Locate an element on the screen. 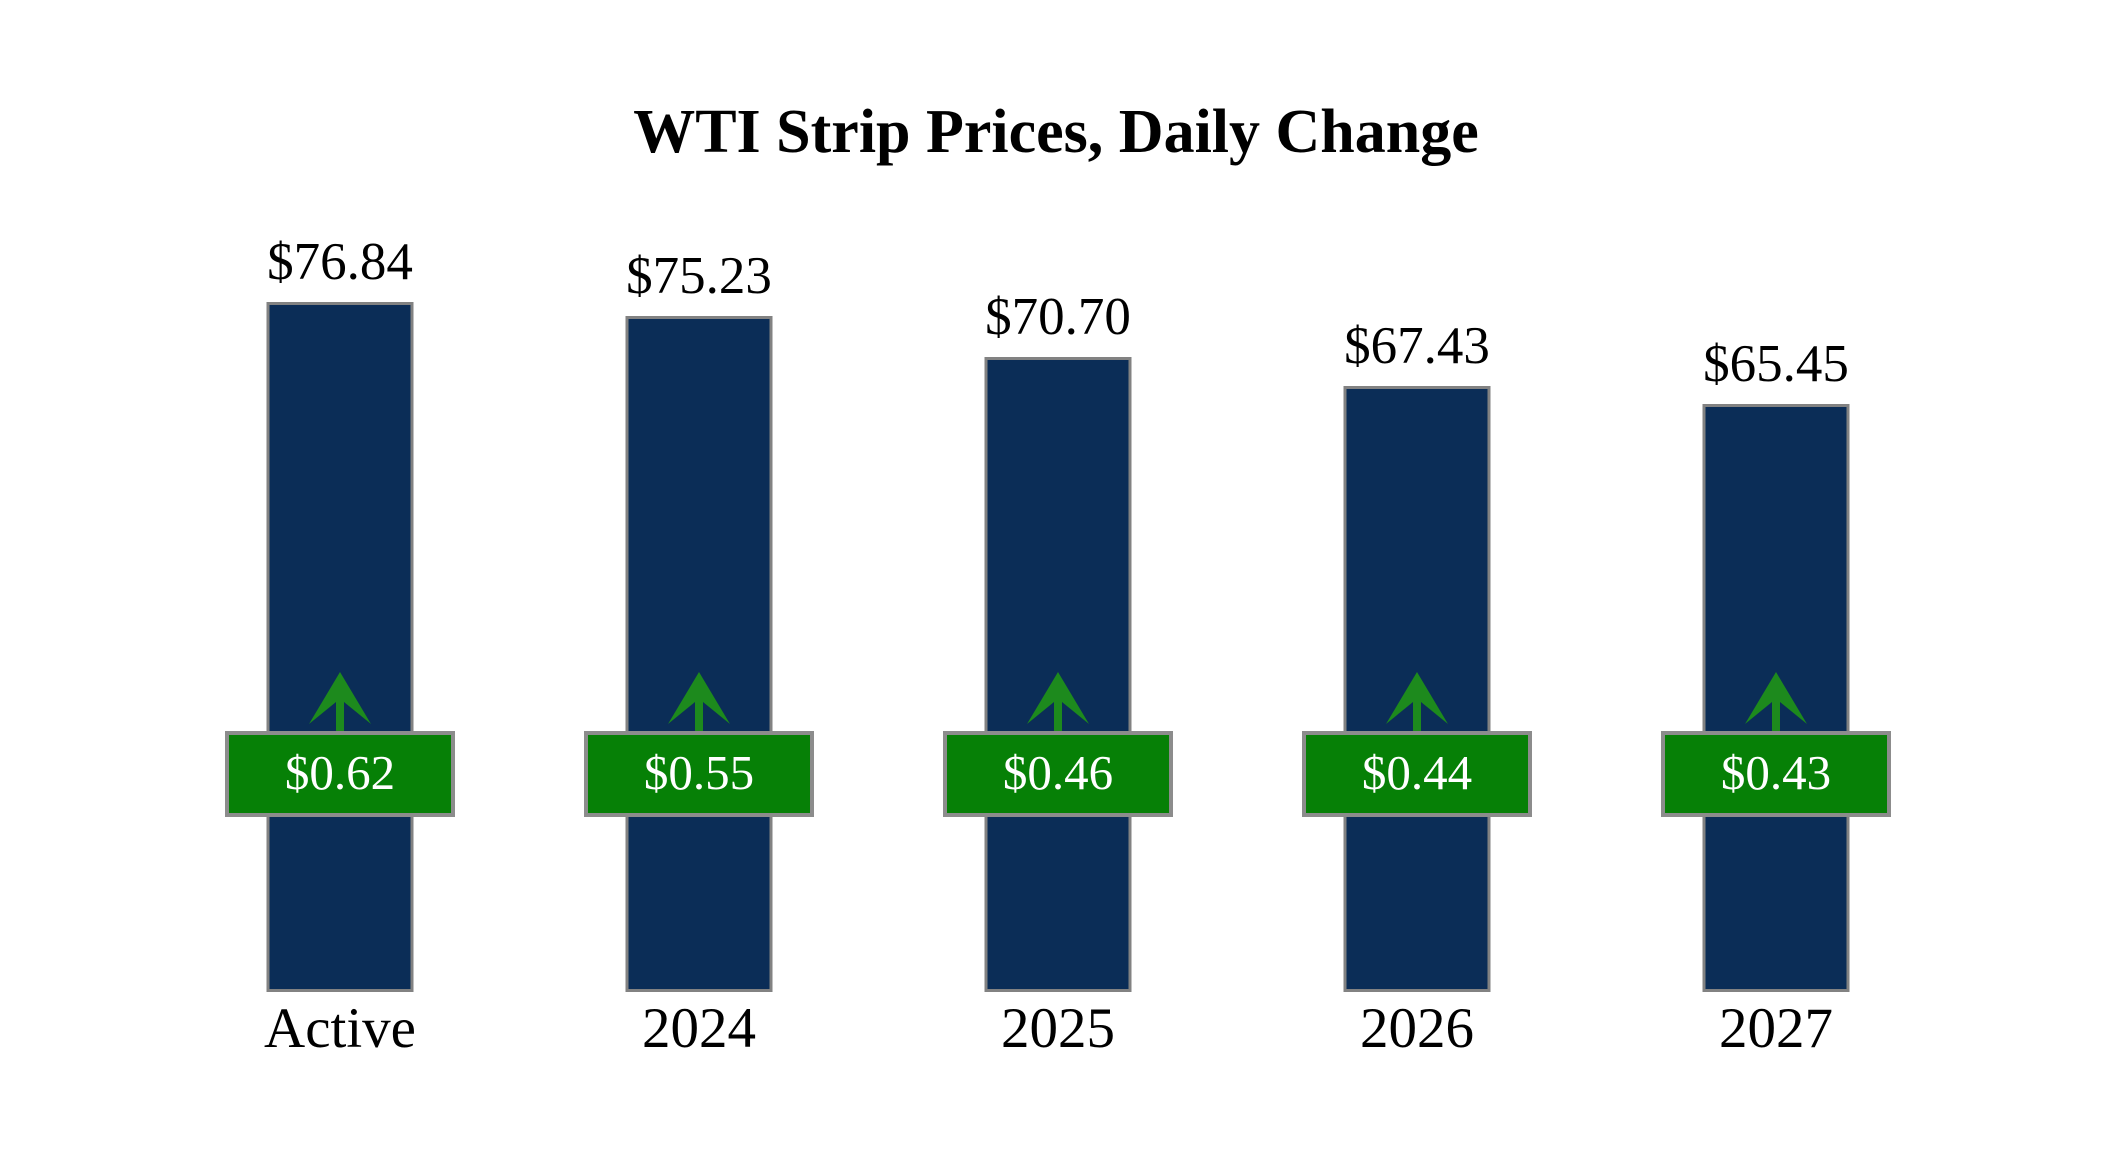  change-badge-label: $0.55 is located at coordinates (699, 772).